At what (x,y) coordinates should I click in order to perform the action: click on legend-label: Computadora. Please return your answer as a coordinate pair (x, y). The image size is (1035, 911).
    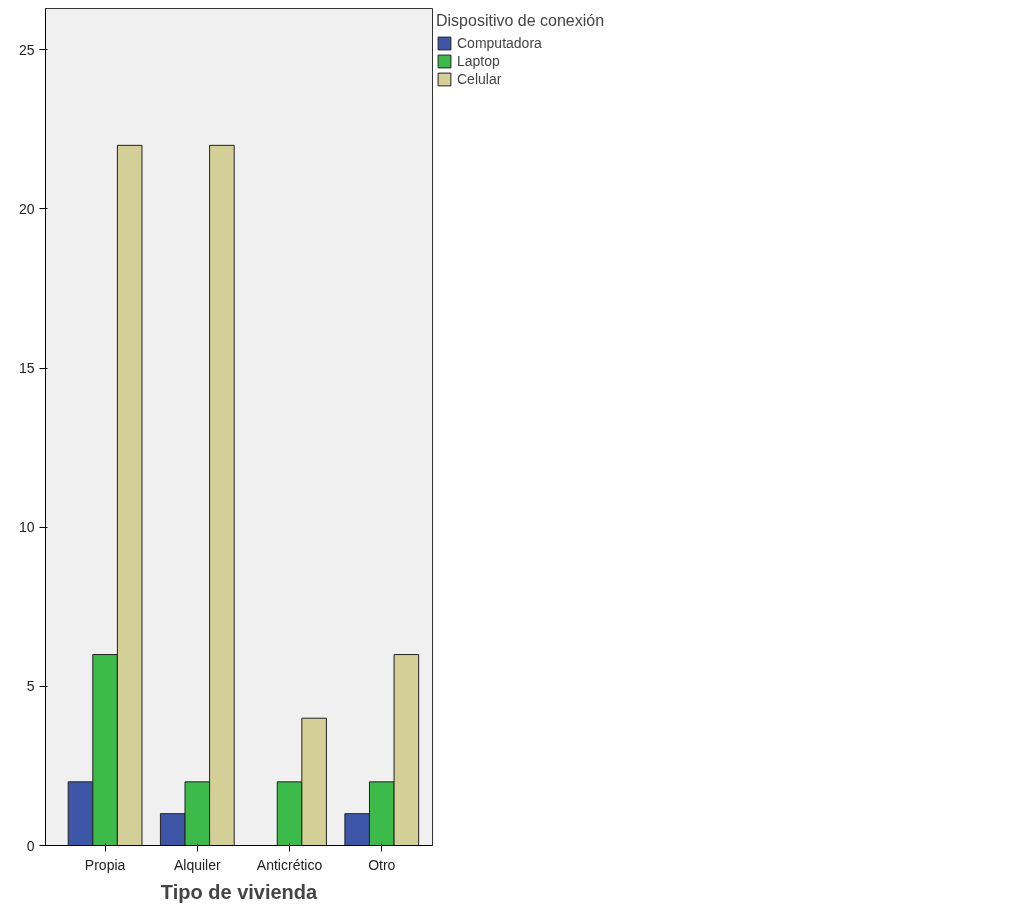
    Looking at the image, I should click on (499, 43).